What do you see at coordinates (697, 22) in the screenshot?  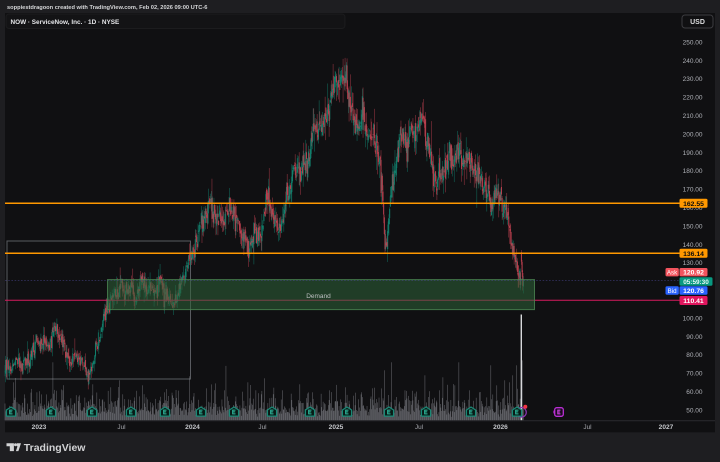 I see `svg-text: USD` at bounding box center [697, 22].